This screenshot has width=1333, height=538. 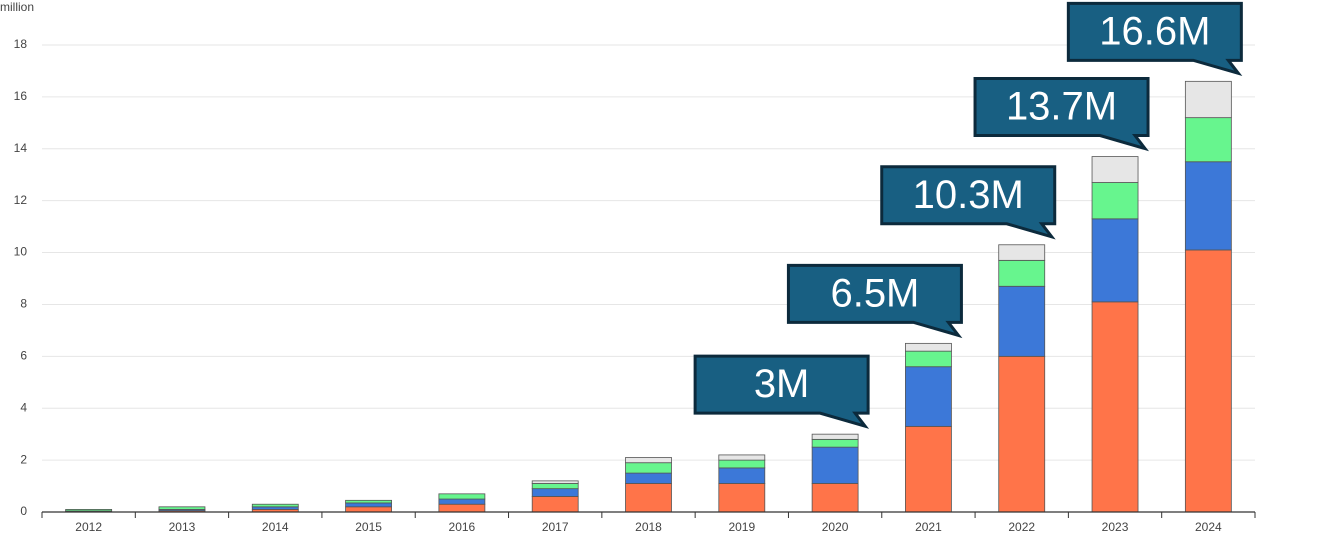 I want to click on x-tick-label: 2015, so click(x=368, y=527).